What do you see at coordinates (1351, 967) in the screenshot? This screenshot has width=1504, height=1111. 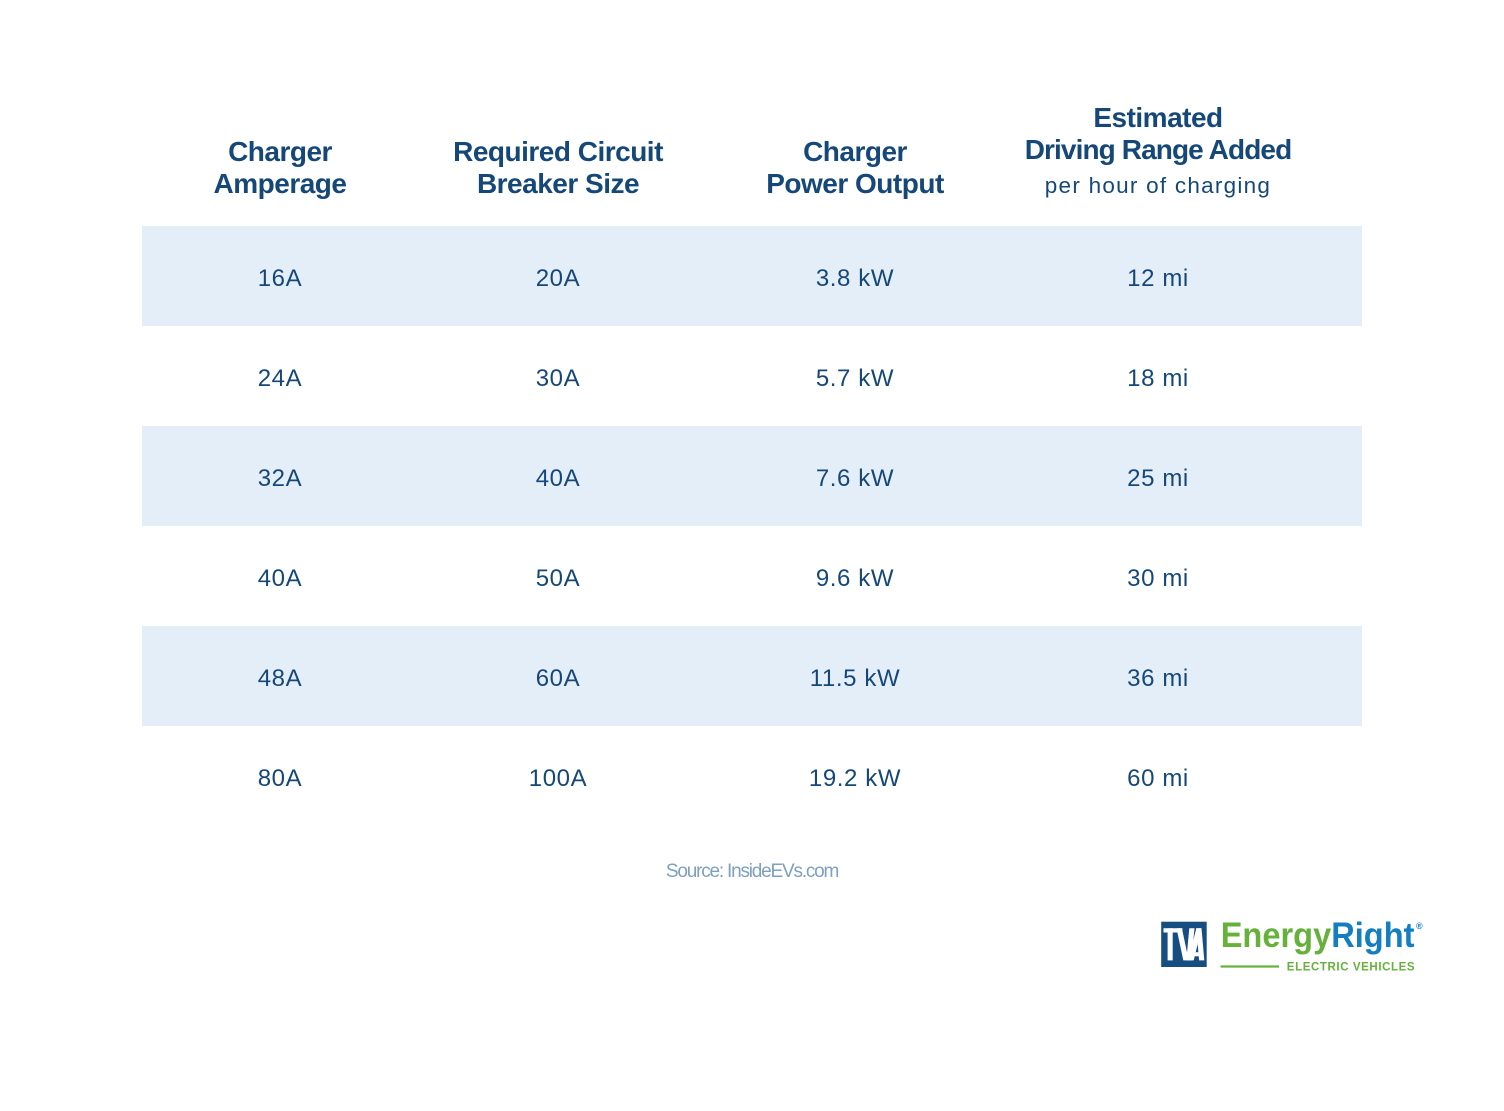 I see `svg-text: ELECTRIC VEHICLES` at bounding box center [1351, 967].